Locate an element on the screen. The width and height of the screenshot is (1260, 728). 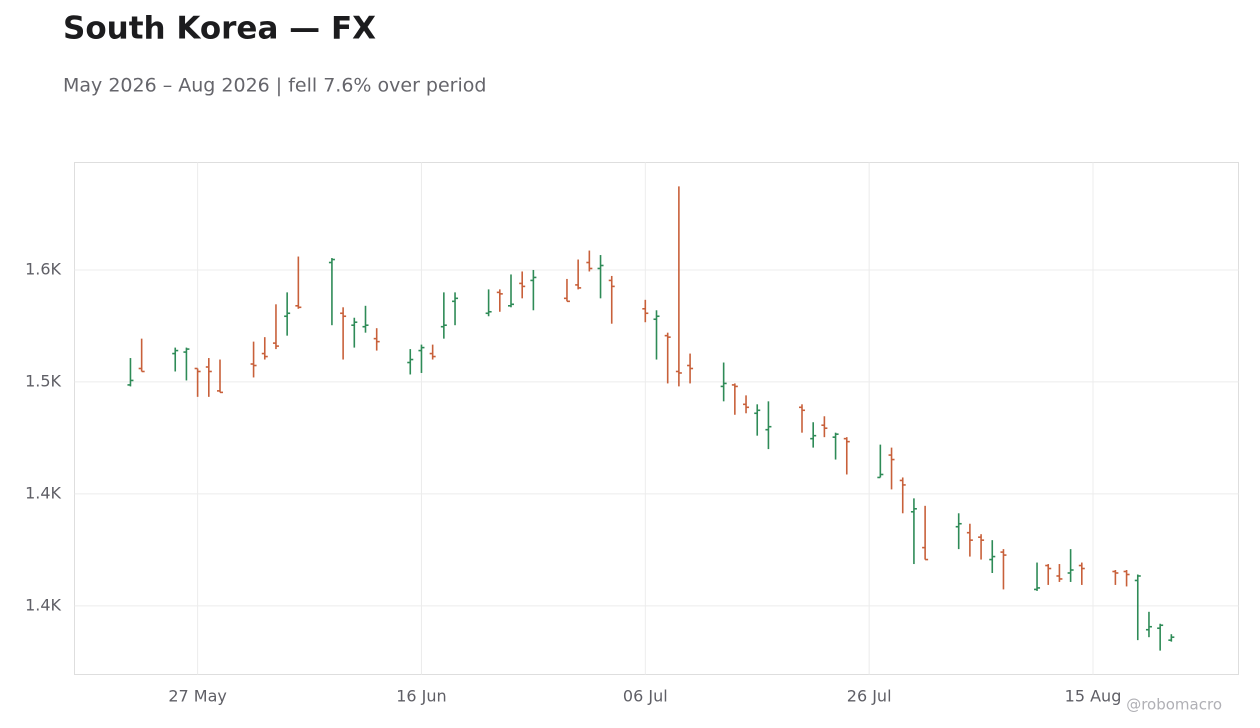
x-tick-label: 27 May is located at coordinates (197, 696).